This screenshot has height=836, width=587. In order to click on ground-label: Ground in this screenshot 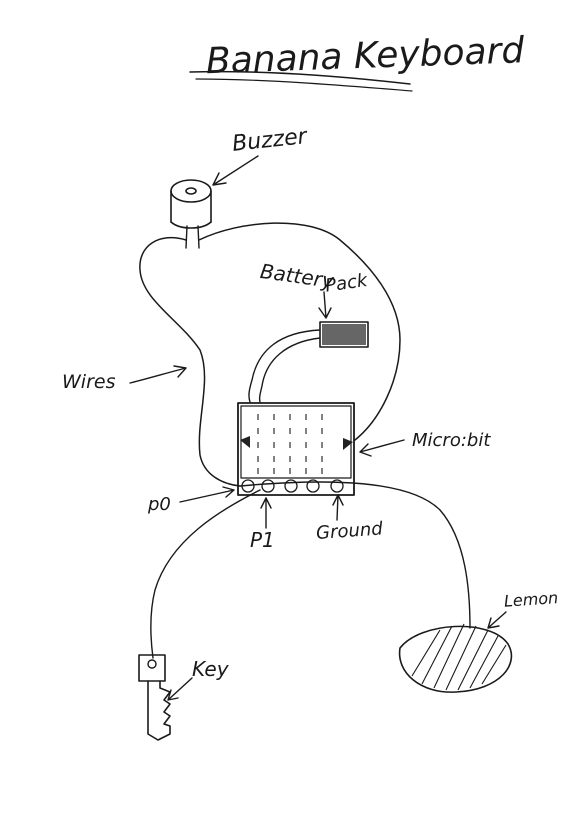, I will do `click(349, 531)`.